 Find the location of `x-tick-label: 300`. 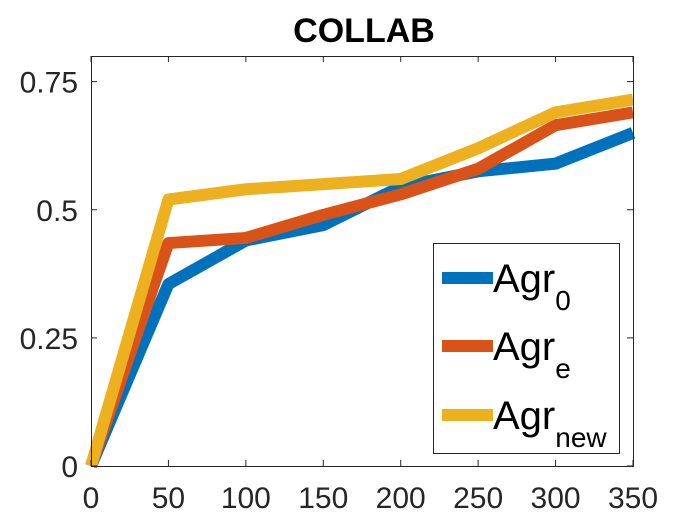

x-tick-label: 300 is located at coordinates (556, 498).